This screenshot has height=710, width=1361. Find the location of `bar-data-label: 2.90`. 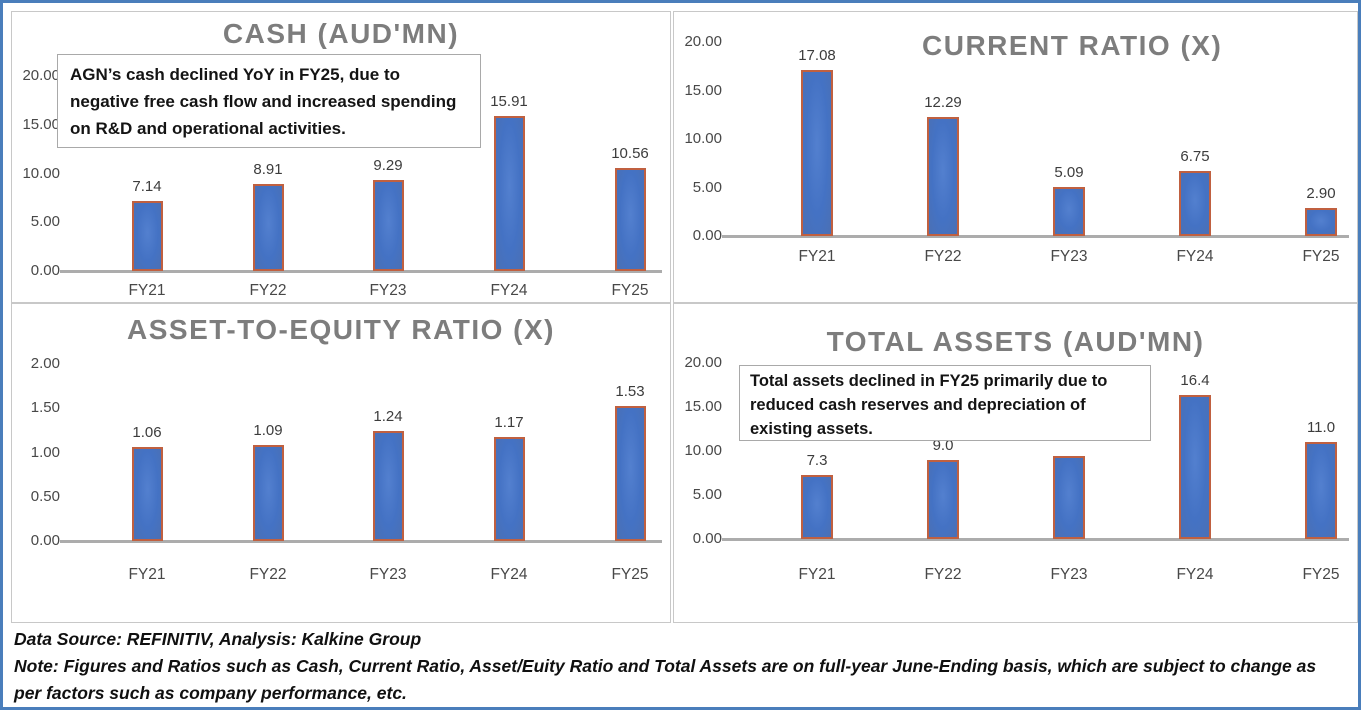

bar-data-label: 2.90 is located at coordinates (1321, 193).